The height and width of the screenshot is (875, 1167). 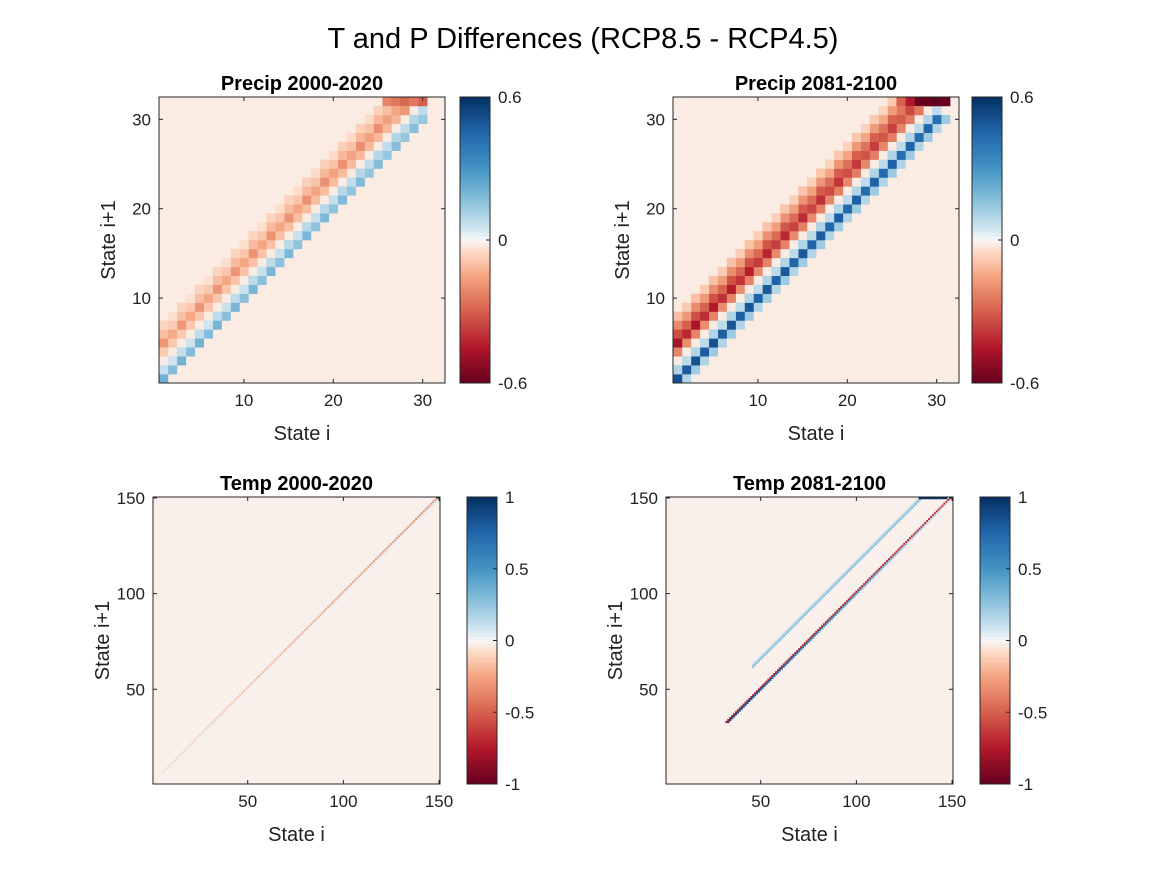 I want to click on x-axis-label: State i, so click(x=809, y=835).